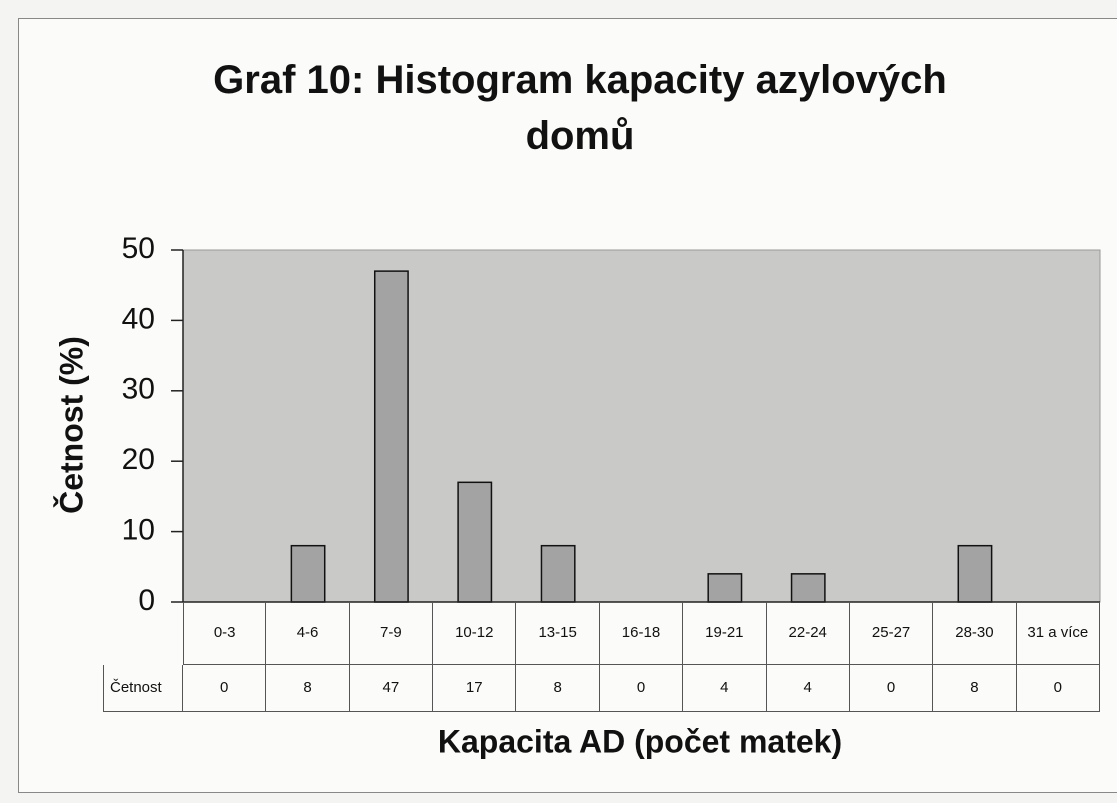 The height and width of the screenshot is (803, 1117). Describe the element at coordinates (143, 688) in the screenshot. I see `legend-entry: Četnost` at that location.